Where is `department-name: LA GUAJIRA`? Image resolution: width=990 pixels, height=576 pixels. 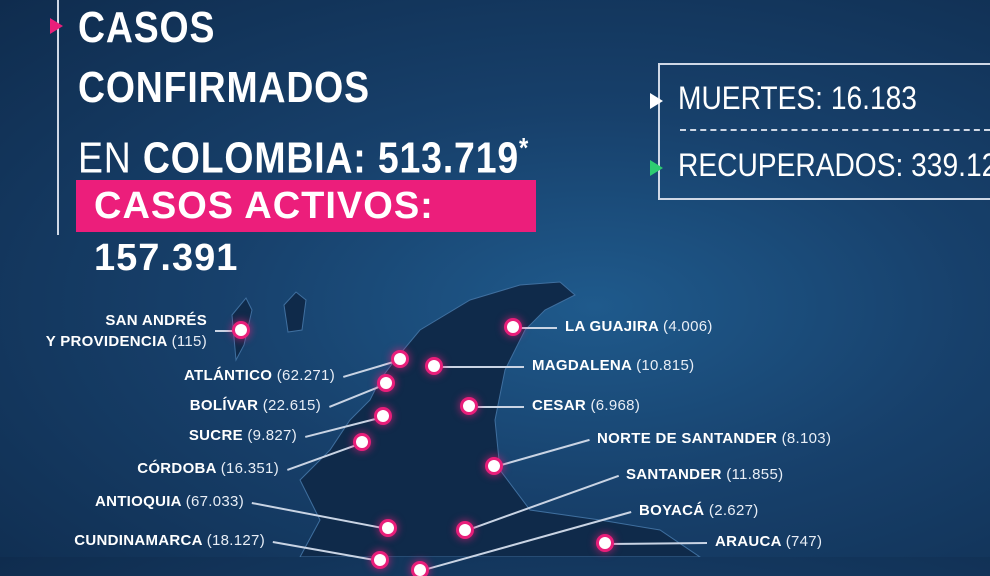
department-name: LA GUAJIRA is located at coordinates (612, 326).